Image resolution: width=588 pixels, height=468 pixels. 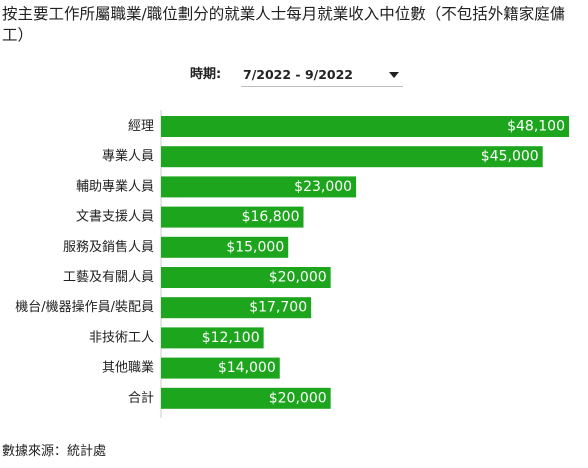 I want to click on category-label: 非技術工人, so click(x=121, y=337).